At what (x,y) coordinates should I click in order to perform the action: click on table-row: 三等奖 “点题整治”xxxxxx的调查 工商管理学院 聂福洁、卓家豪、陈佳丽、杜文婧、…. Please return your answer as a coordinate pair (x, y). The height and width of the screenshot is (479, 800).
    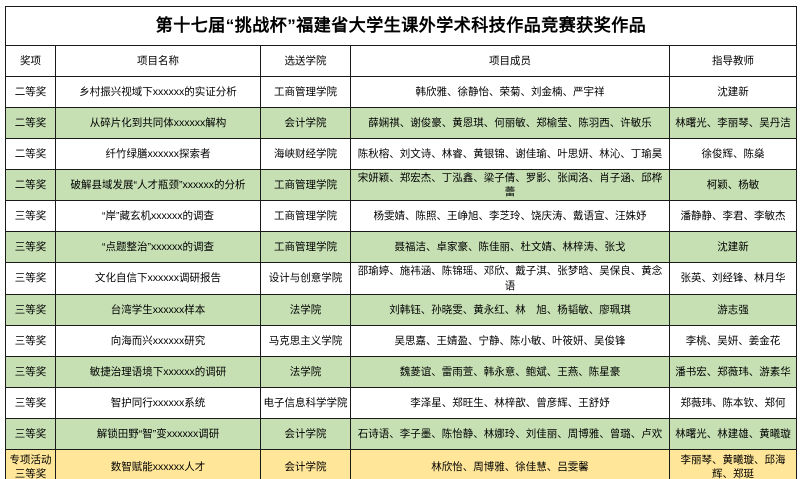
    Looking at the image, I should click on (401, 247).